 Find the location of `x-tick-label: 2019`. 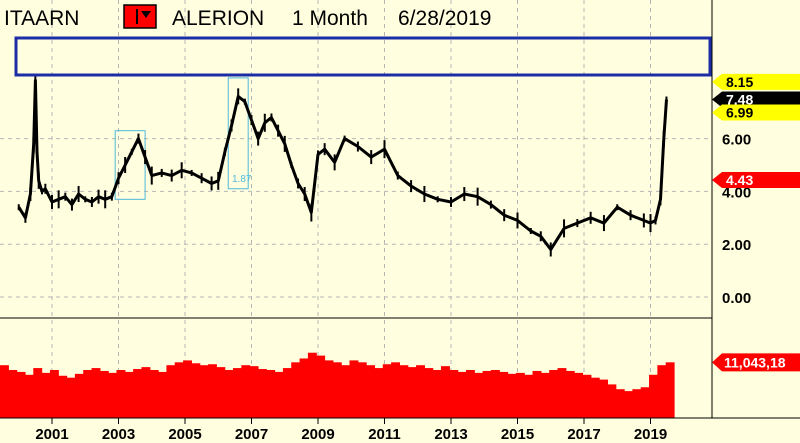

x-tick-label: 2019 is located at coordinates (650, 434).